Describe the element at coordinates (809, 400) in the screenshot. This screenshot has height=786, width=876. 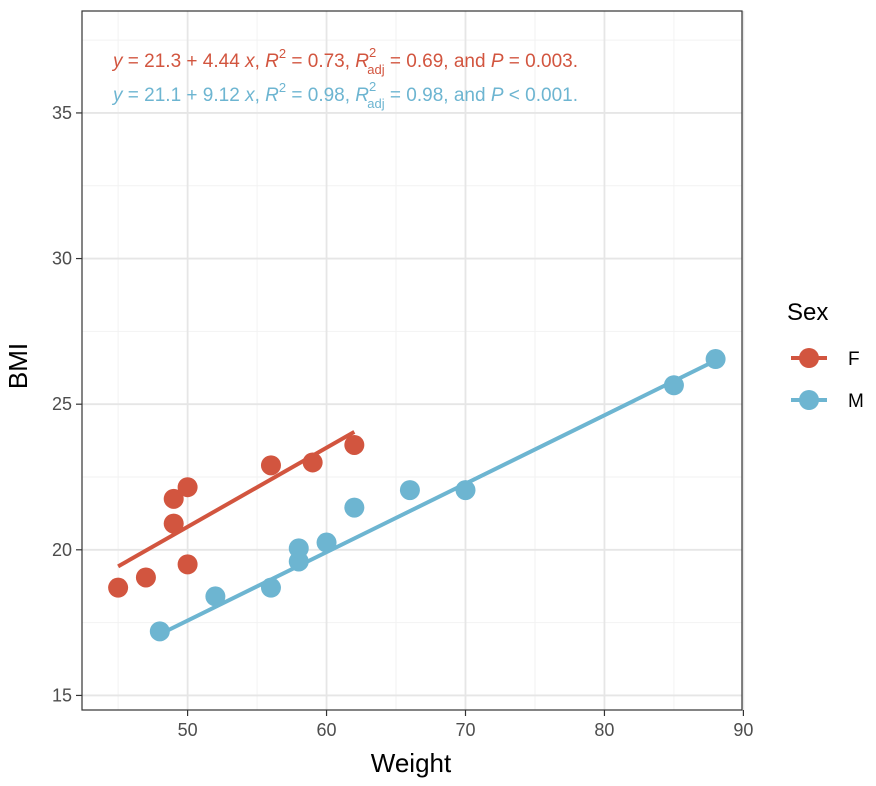
I see `legend-key-point-M` at that location.